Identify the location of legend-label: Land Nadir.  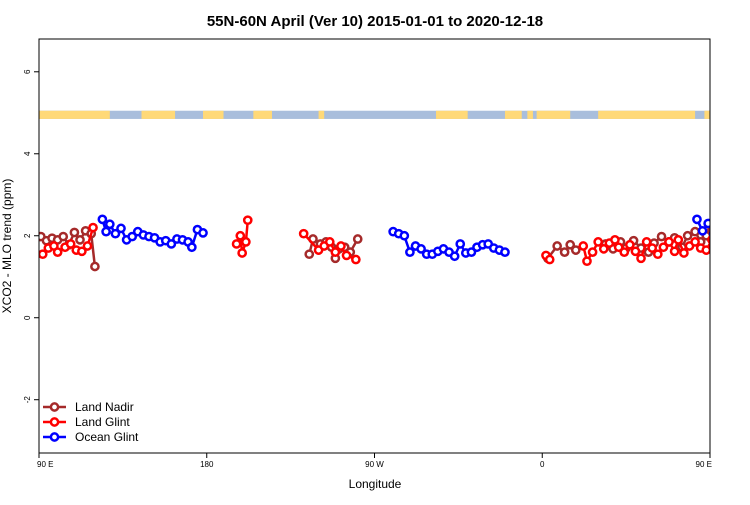
(104, 407).